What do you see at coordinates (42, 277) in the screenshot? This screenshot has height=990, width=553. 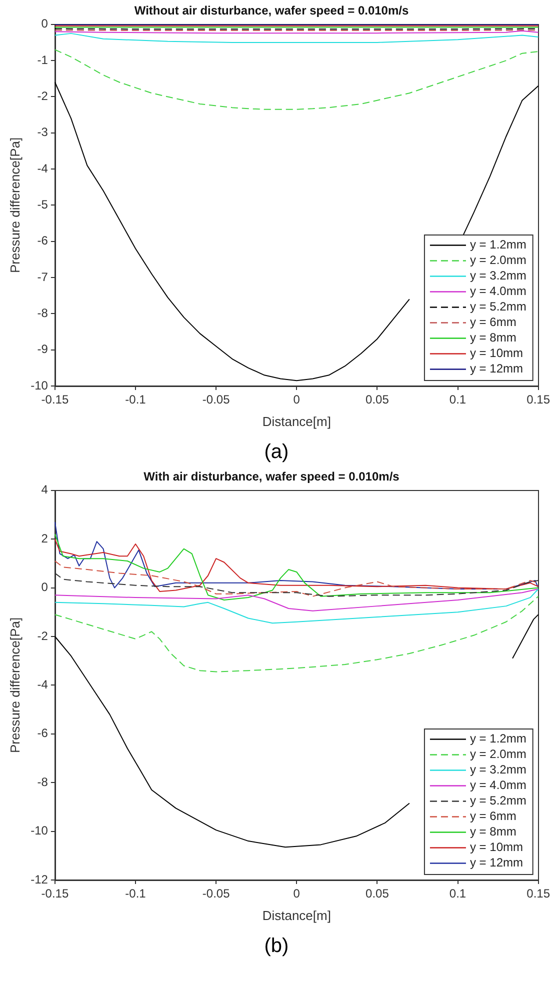 I see `y-tick-label: -7` at bounding box center [42, 277].